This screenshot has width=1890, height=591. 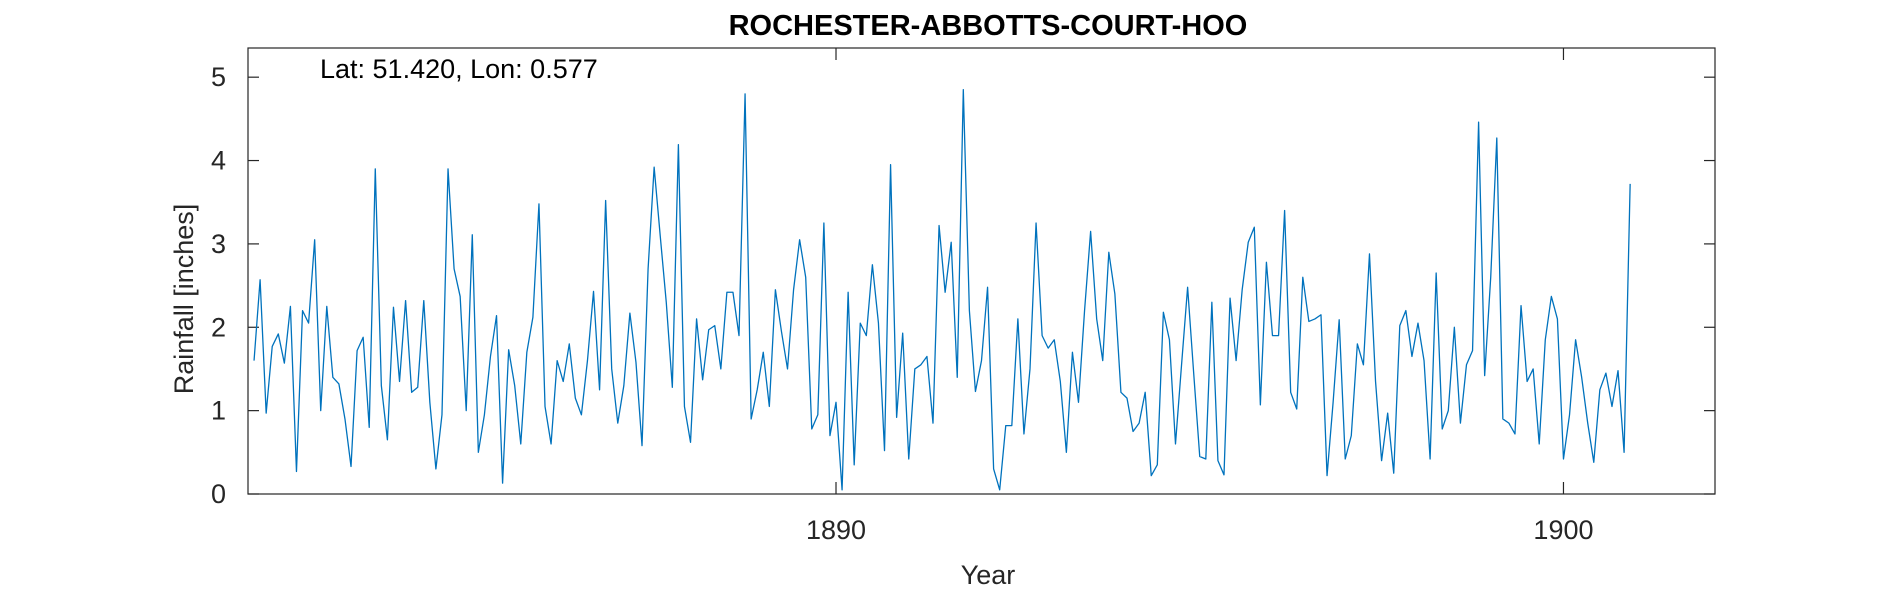 What do you see at coordinates (988, 26) in the screenshot?
I see `chart-title: ROCHESTER-ABBOTTS-COURT-HOO` at bounding box center [988, 26].